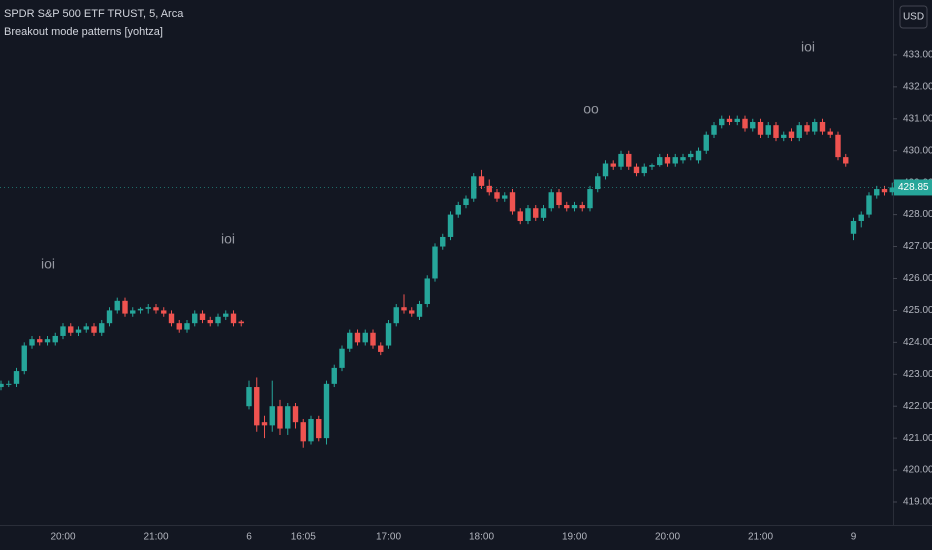 The width and height of the screenshot is (932, 550). Describe the element at coordinates (249, 537) in the screenshot. I see `x-tick-label: 6` at that location.